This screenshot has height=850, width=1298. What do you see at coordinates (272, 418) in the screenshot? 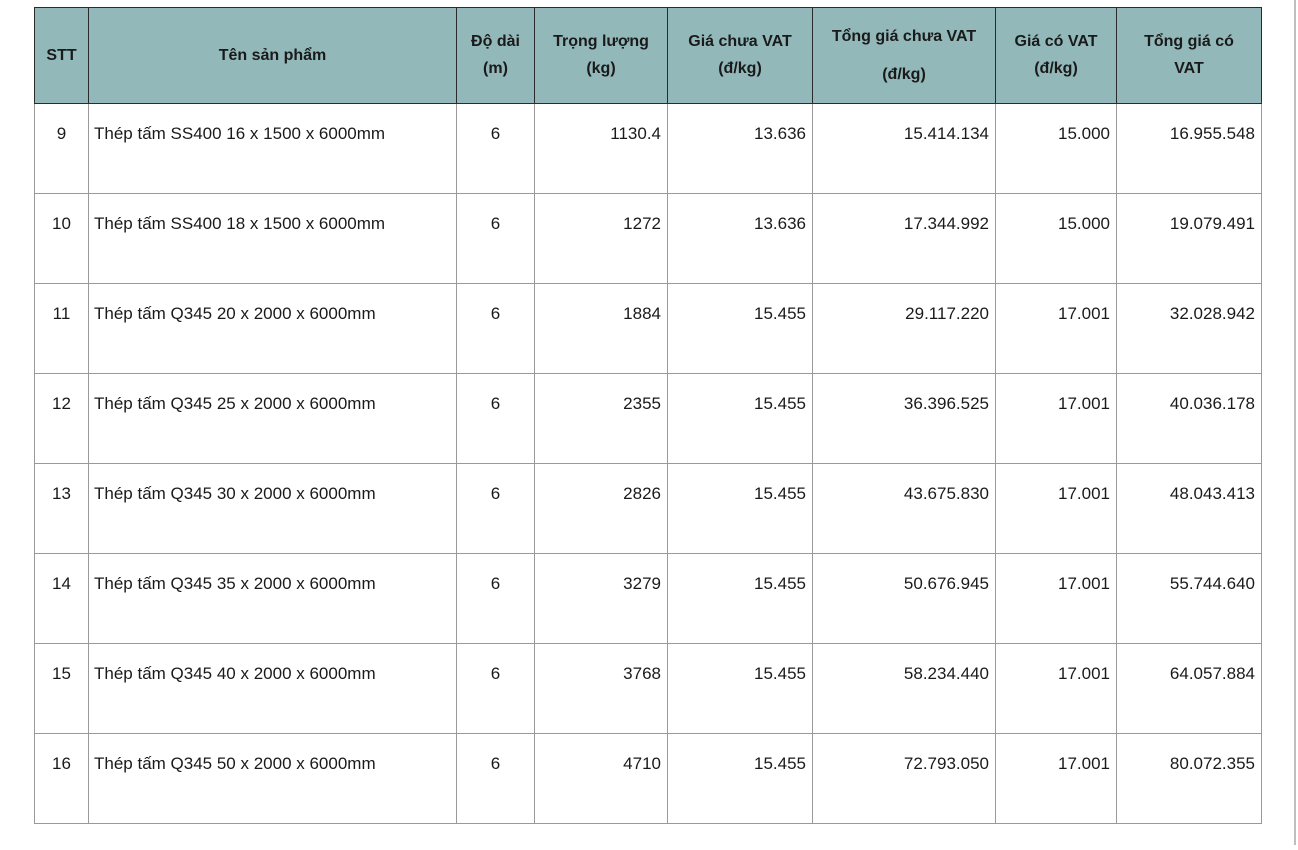
I see `cell-product-name: Thép tấm Q345 25 x 2000 x 6000mm` at bounding box center [272, 418].